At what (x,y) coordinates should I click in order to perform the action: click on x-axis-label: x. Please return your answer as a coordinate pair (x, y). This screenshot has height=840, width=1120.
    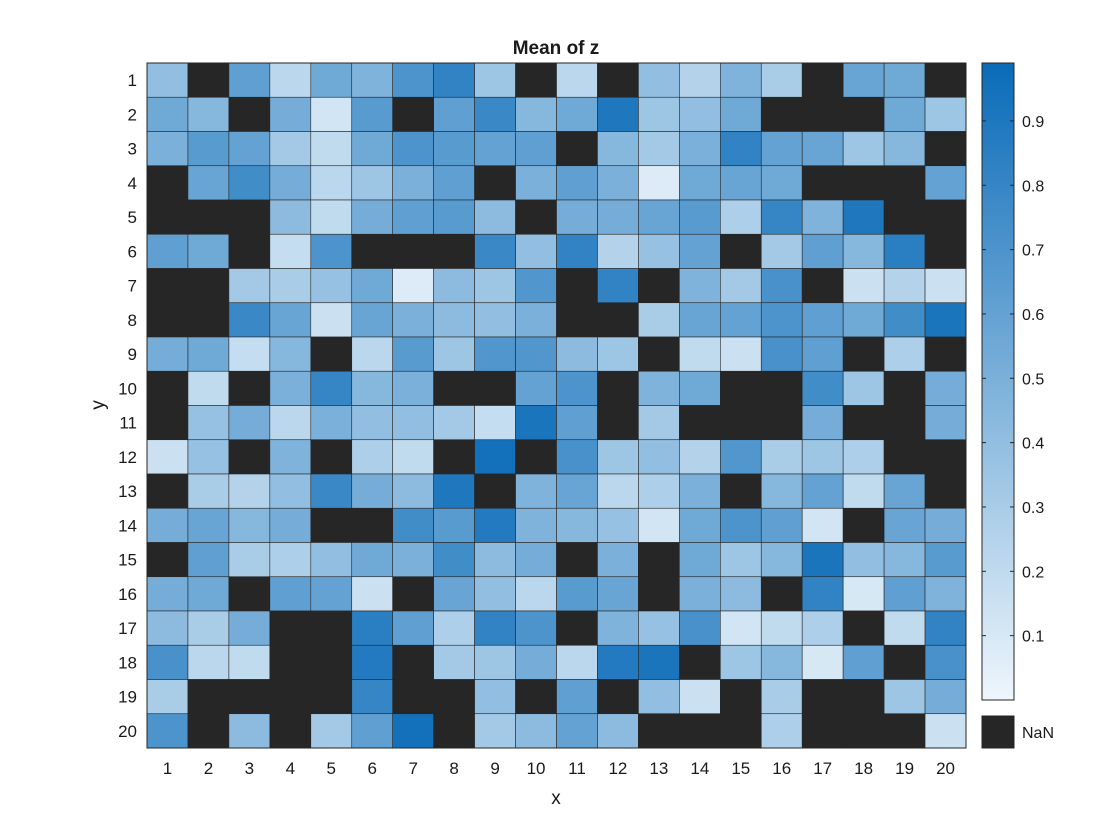
    Looking at the image, I should click on (556, 798).